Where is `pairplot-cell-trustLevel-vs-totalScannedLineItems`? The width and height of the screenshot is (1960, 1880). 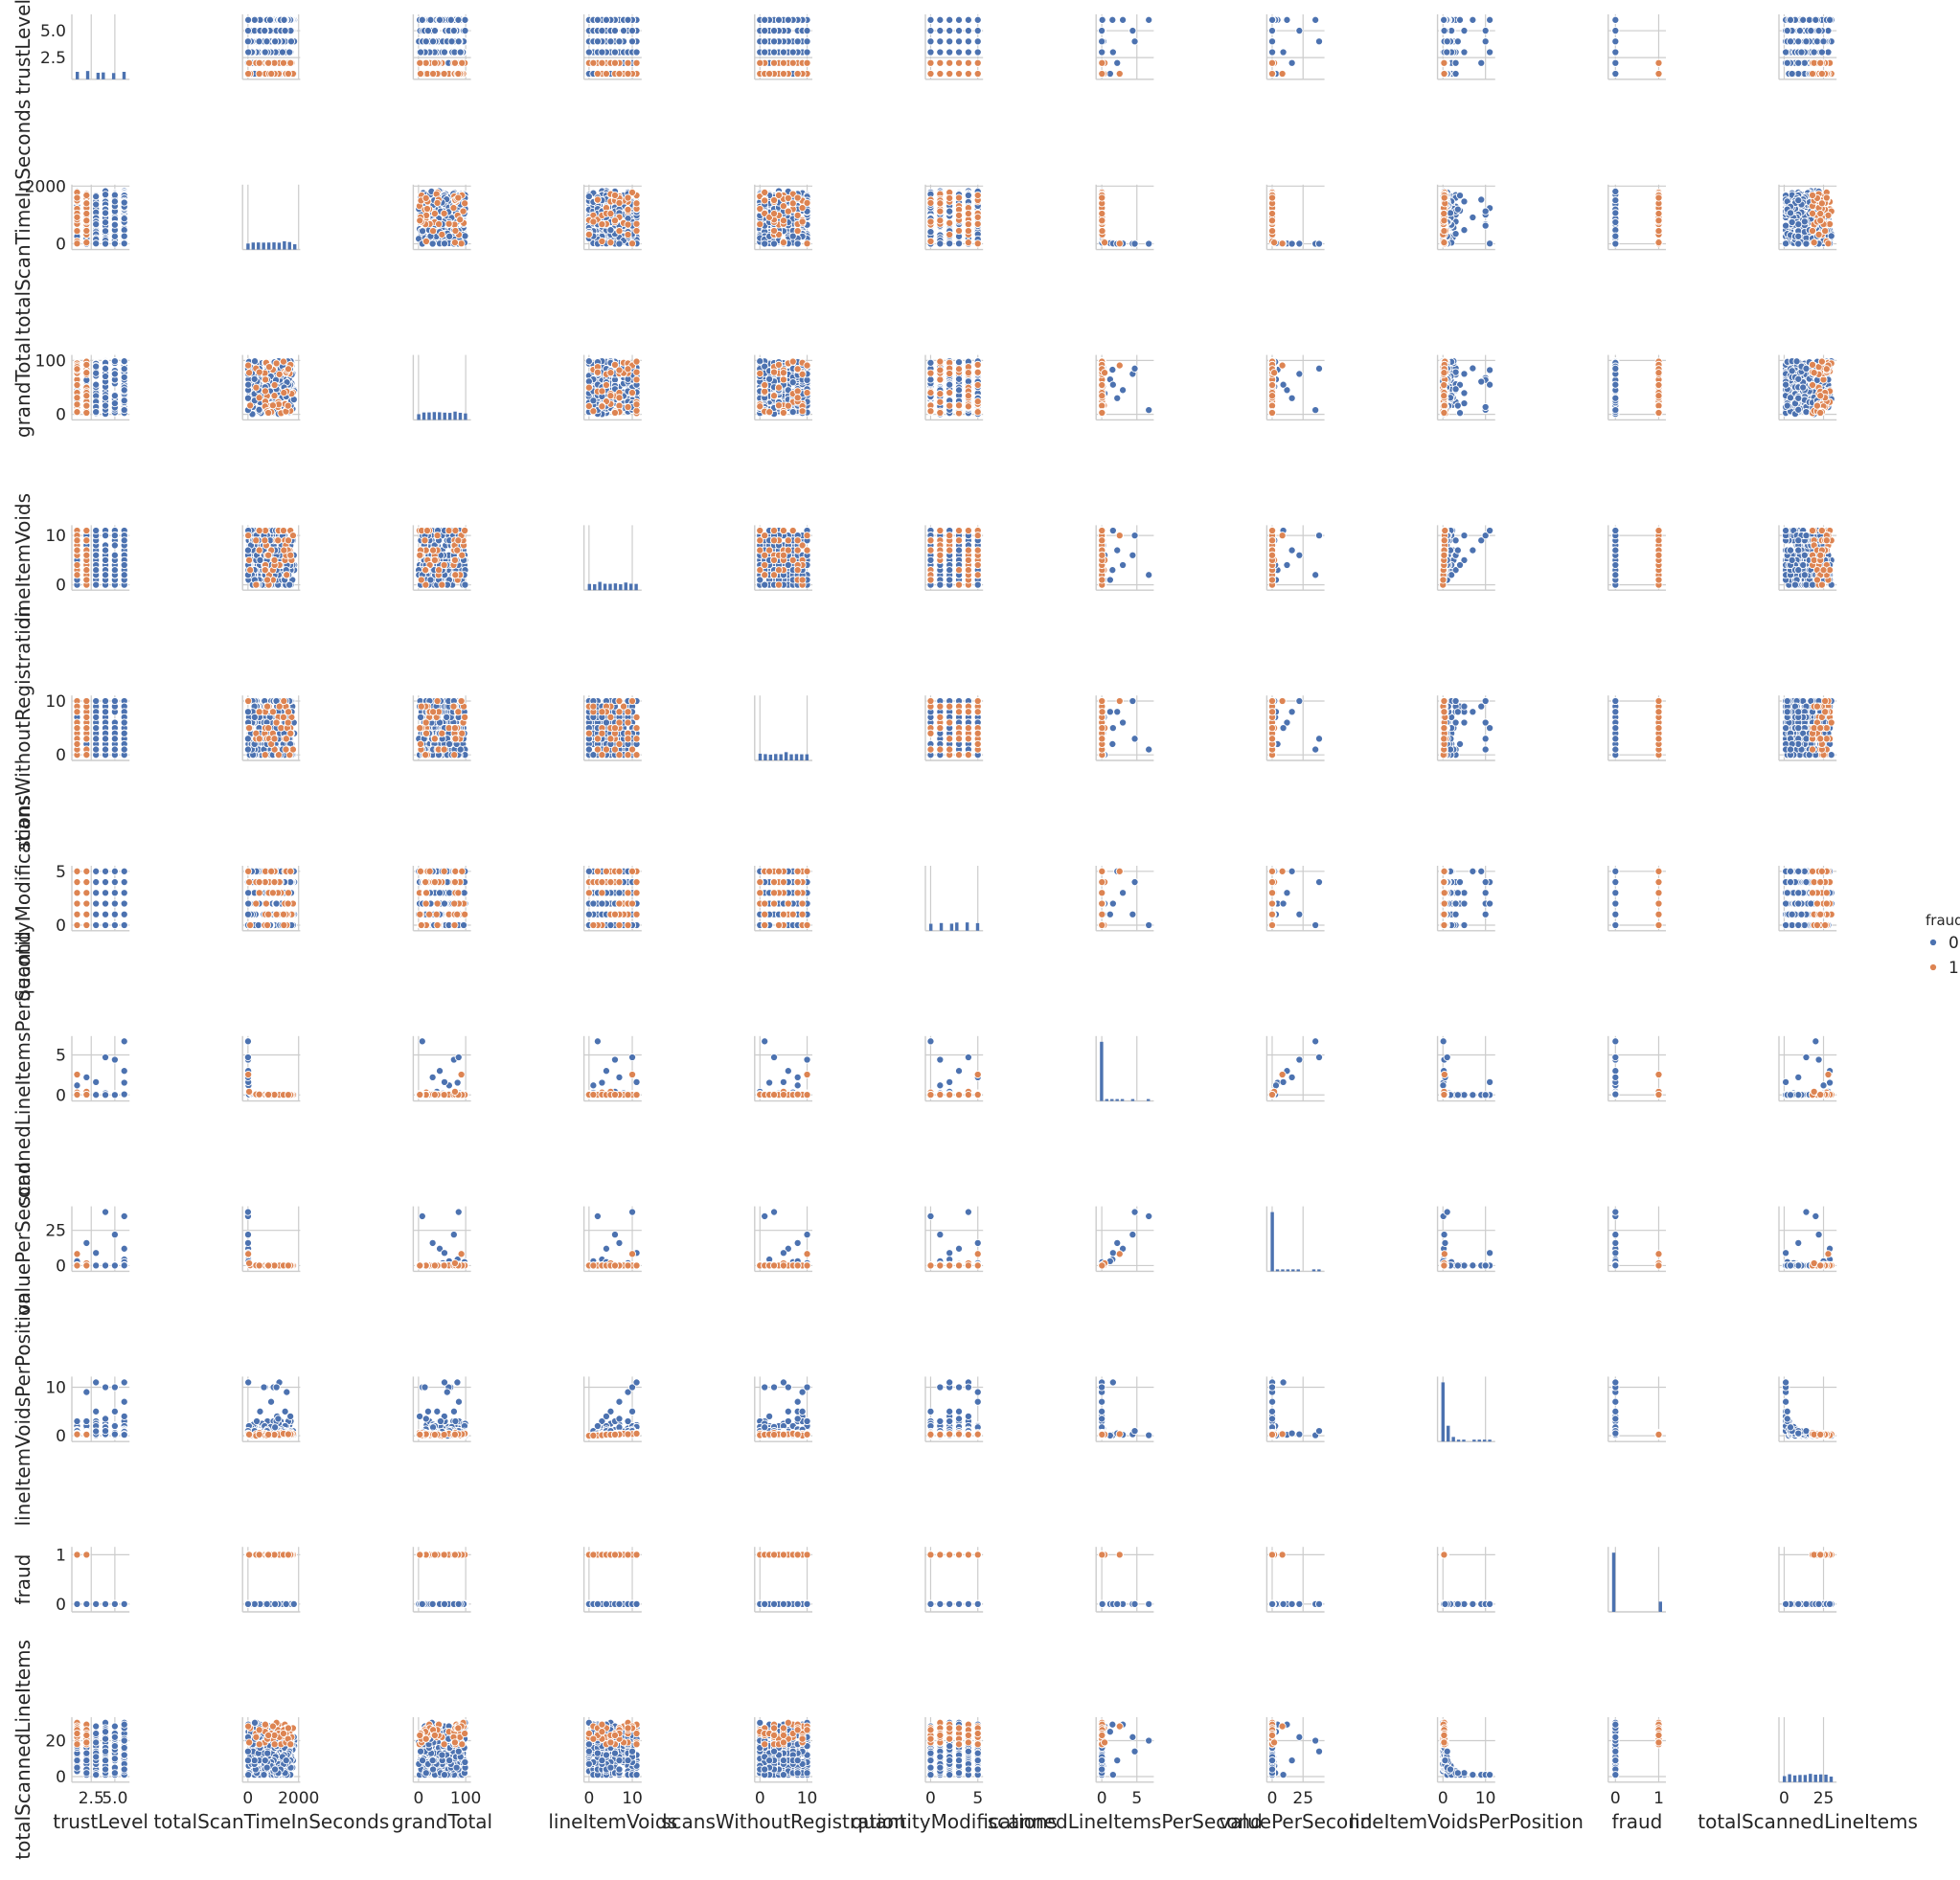 pairplot-cell-trustLevel-vs-totalScannedLineItems is located at coordinates (1807, 46).